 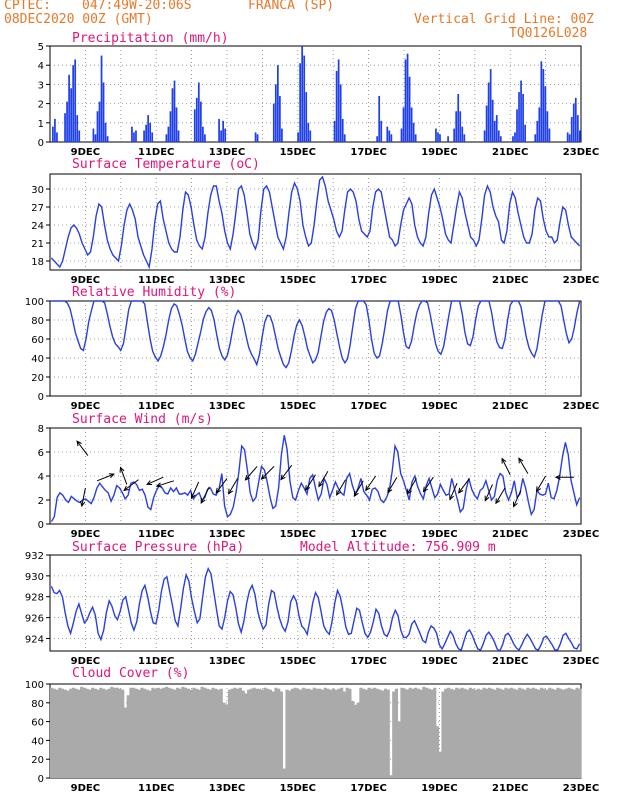 What do you see at coordinates (37, 226) in the screenshot?
I see `y-tick-label: 24` at bounding box center [37, 226].